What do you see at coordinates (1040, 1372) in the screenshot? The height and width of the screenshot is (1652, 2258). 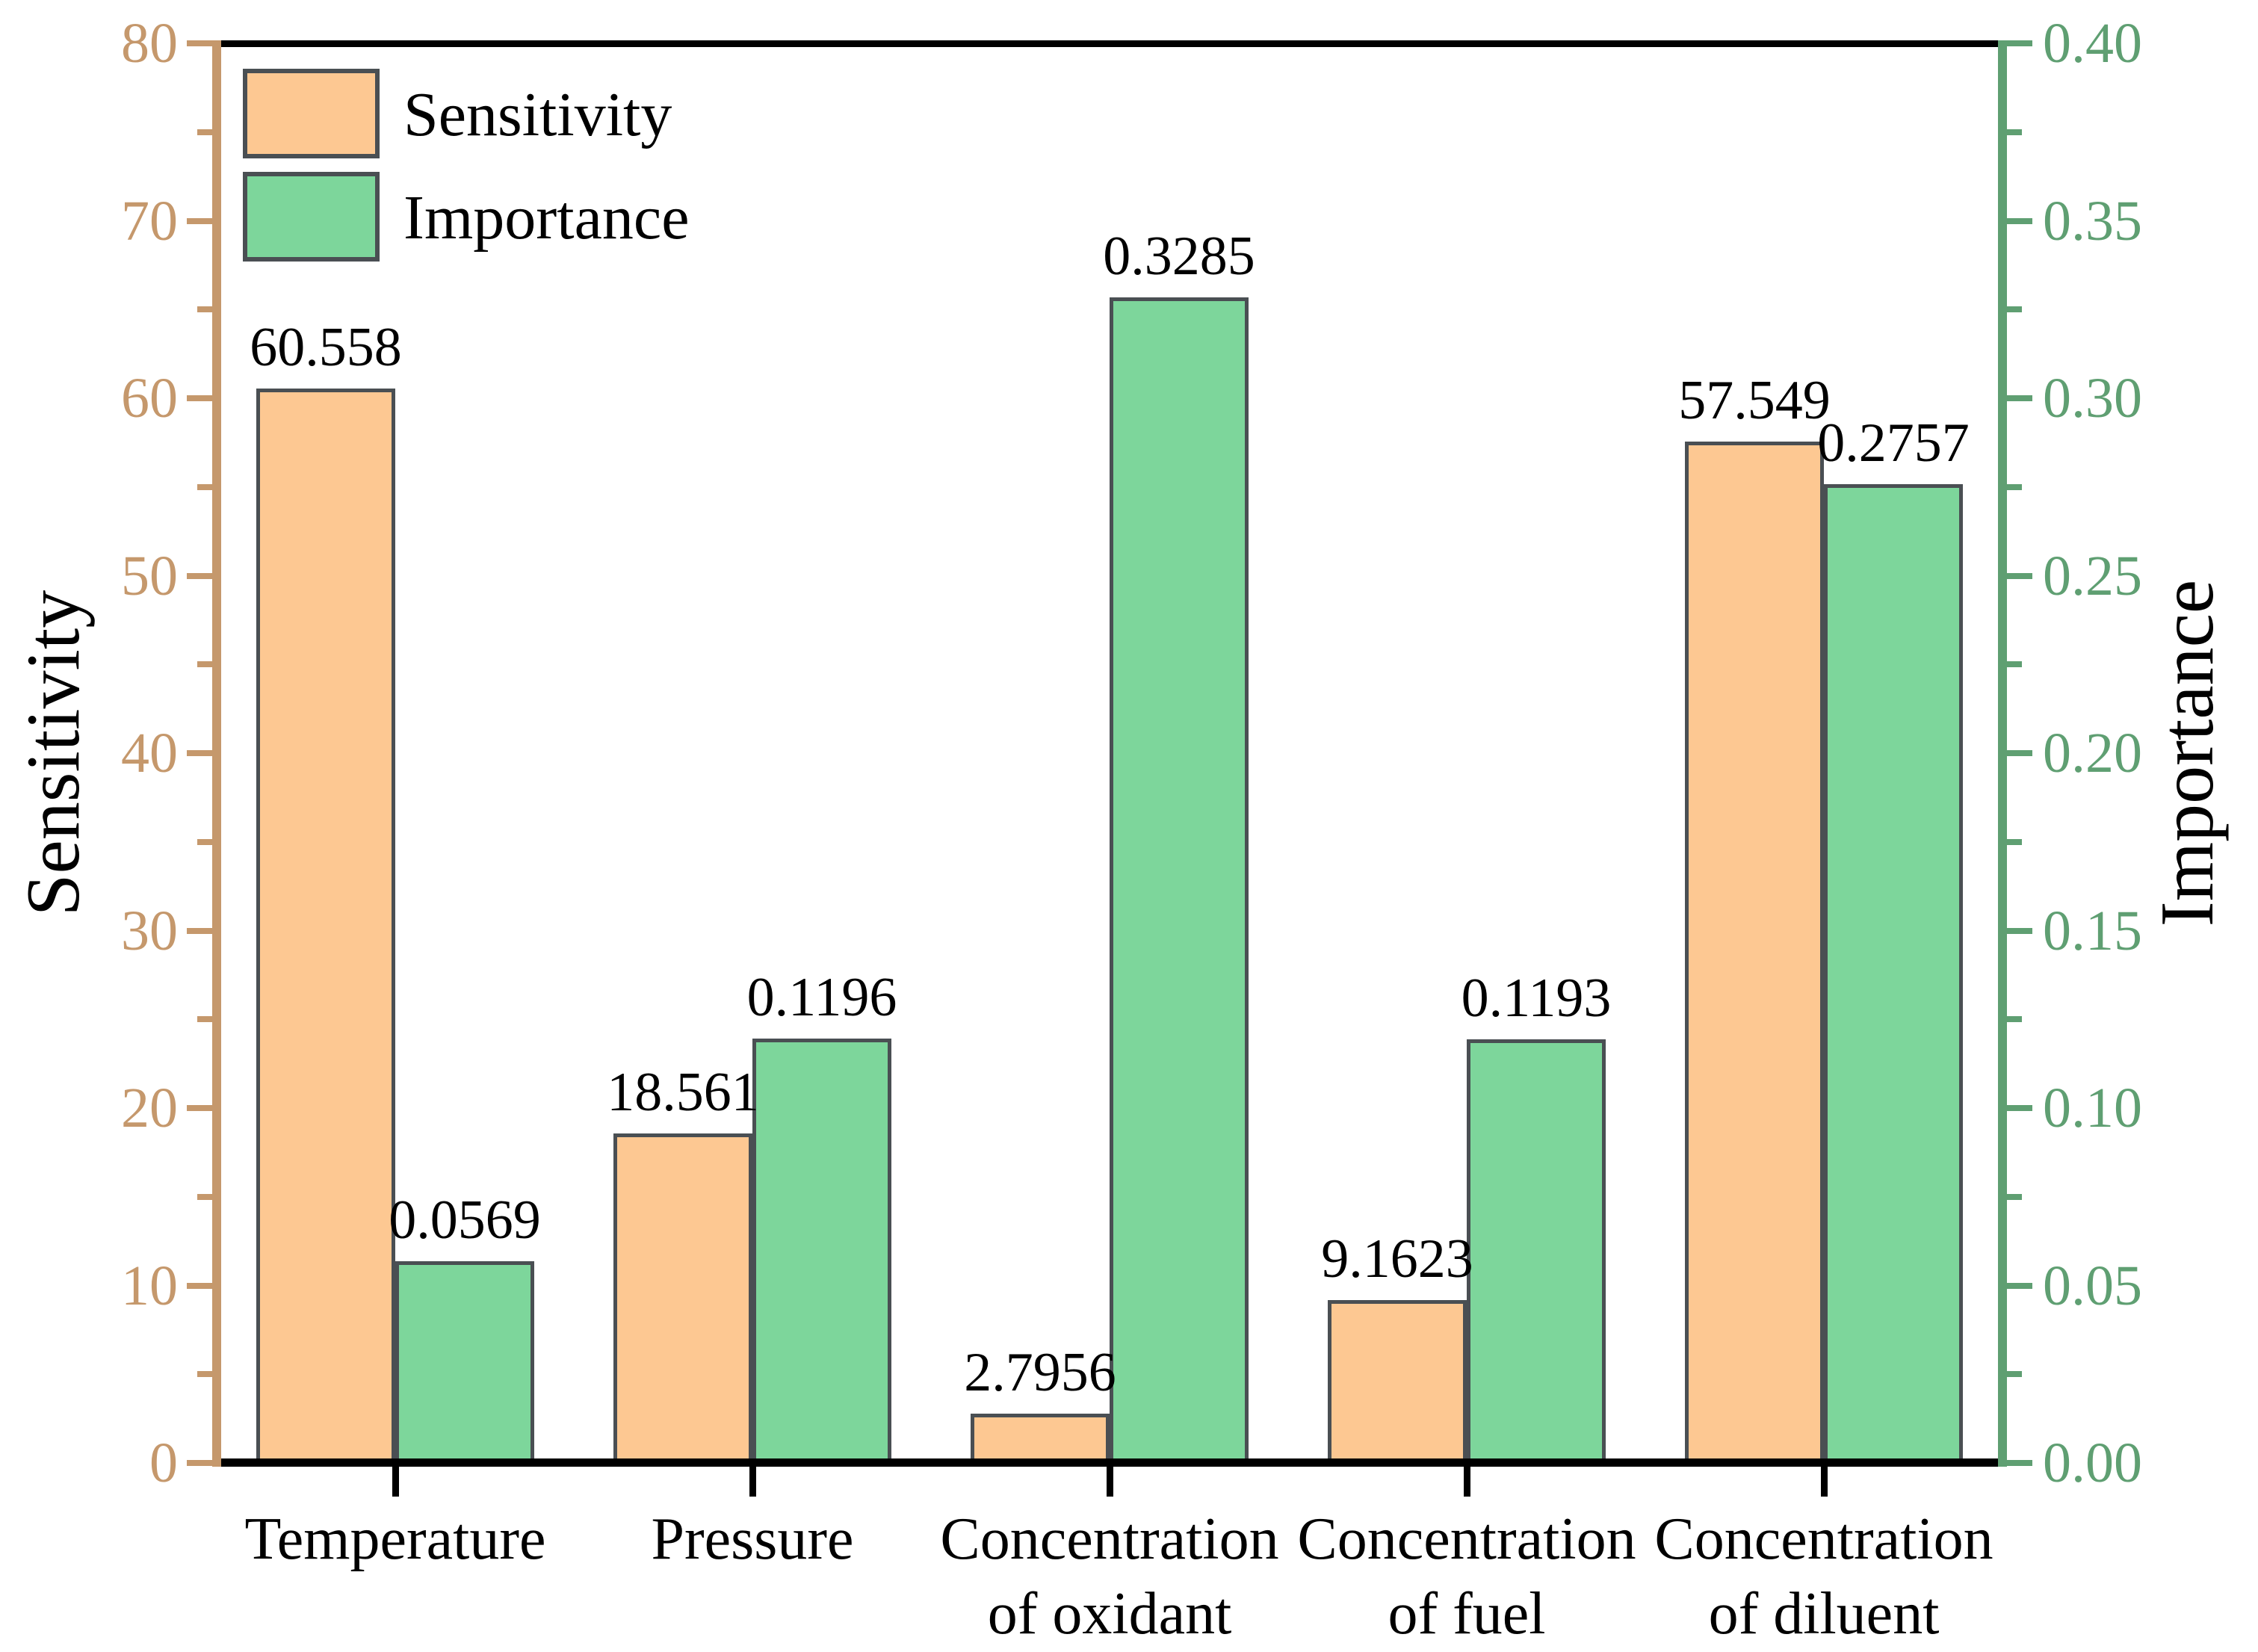 I see `bar-value-sensitivity-2: 2.7956` at bounding box center [1040, 1372].